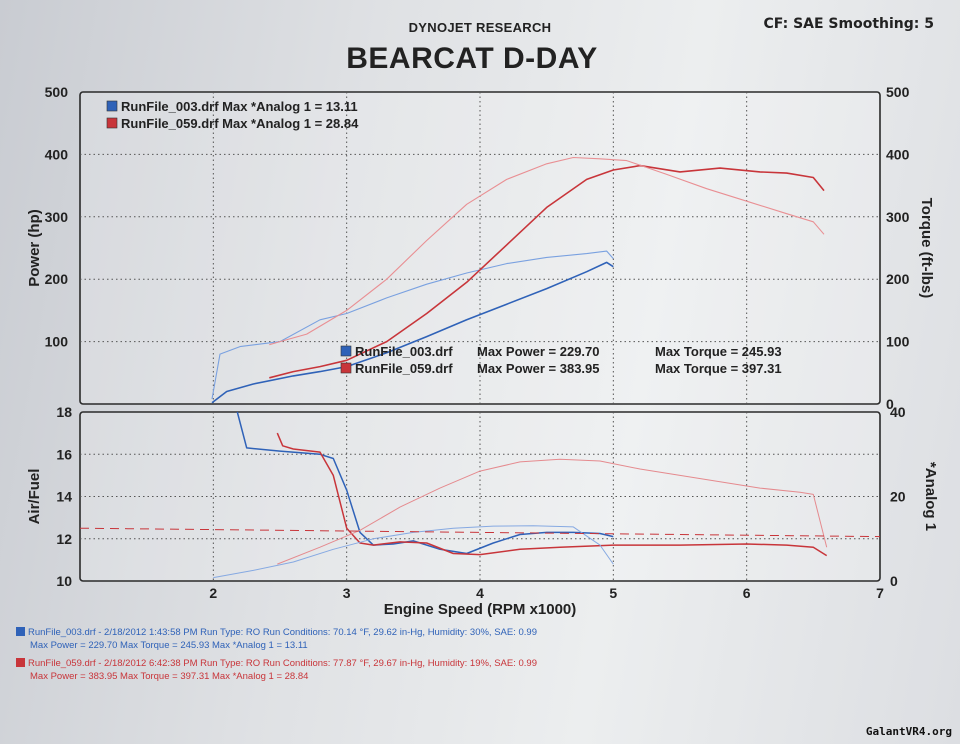  Describe the element at coordinates (898, 412) in the screenshot. I see `bottom-right-tick-label-2: 40` at that location.